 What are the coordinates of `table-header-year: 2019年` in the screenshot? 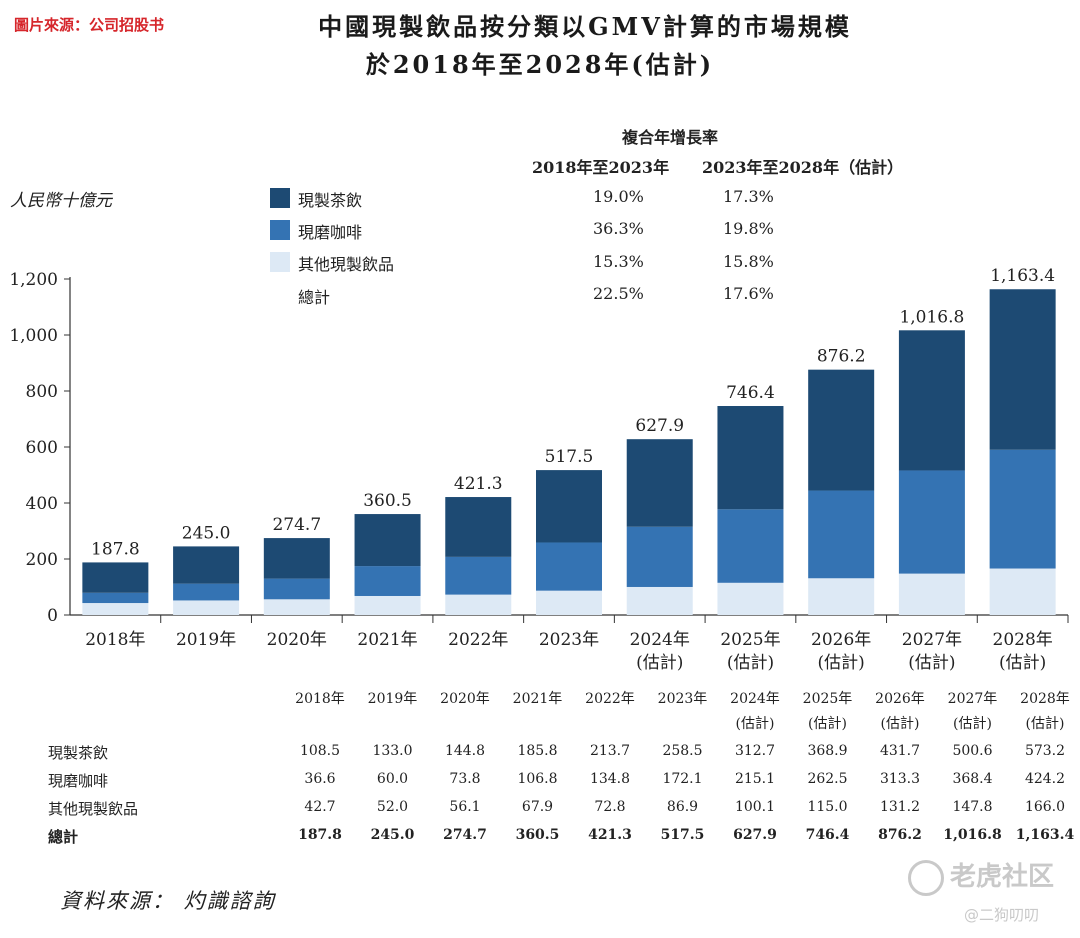 It's located at (392, 699).